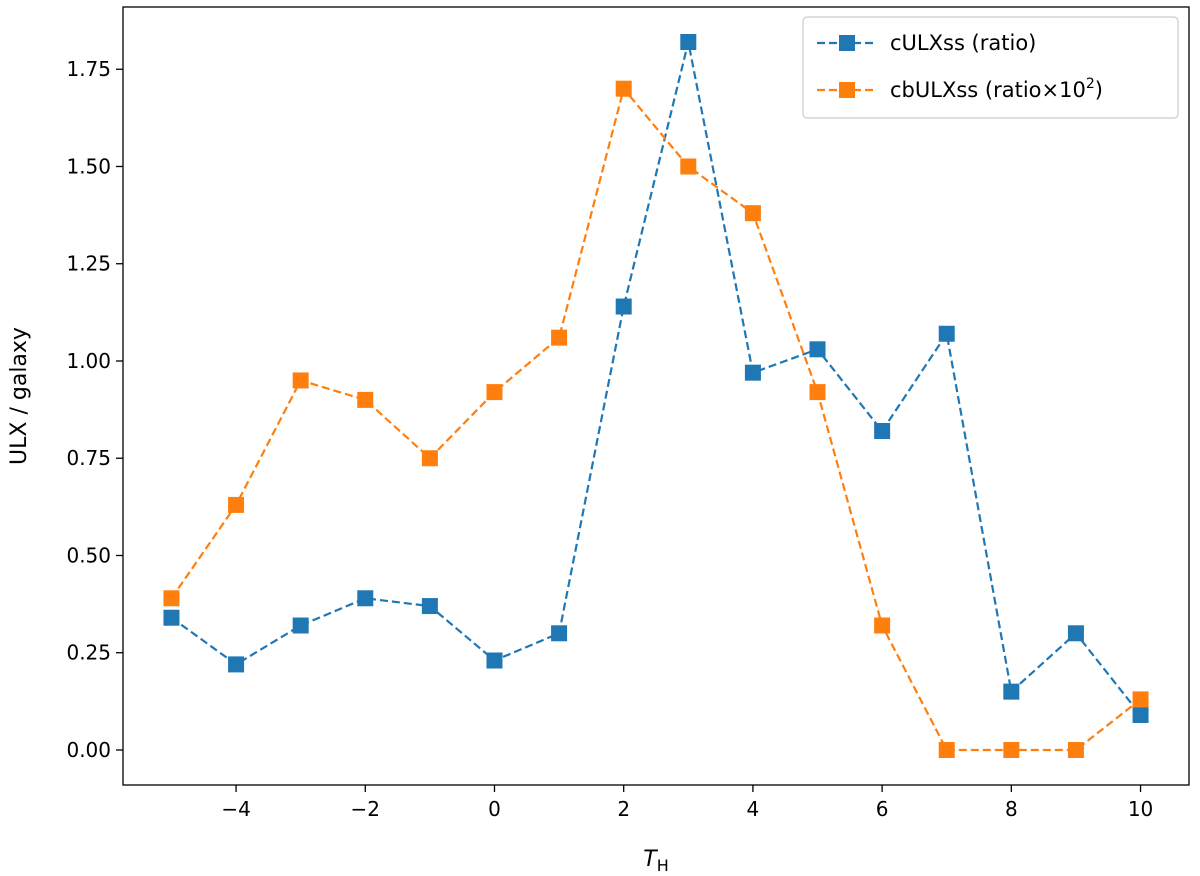 This screenshot has width=1200, height=876. What do you see at coordinates (753, 809) in the screenshot?
I see `x-tick-label: 4` at bounding box center [753, 809].